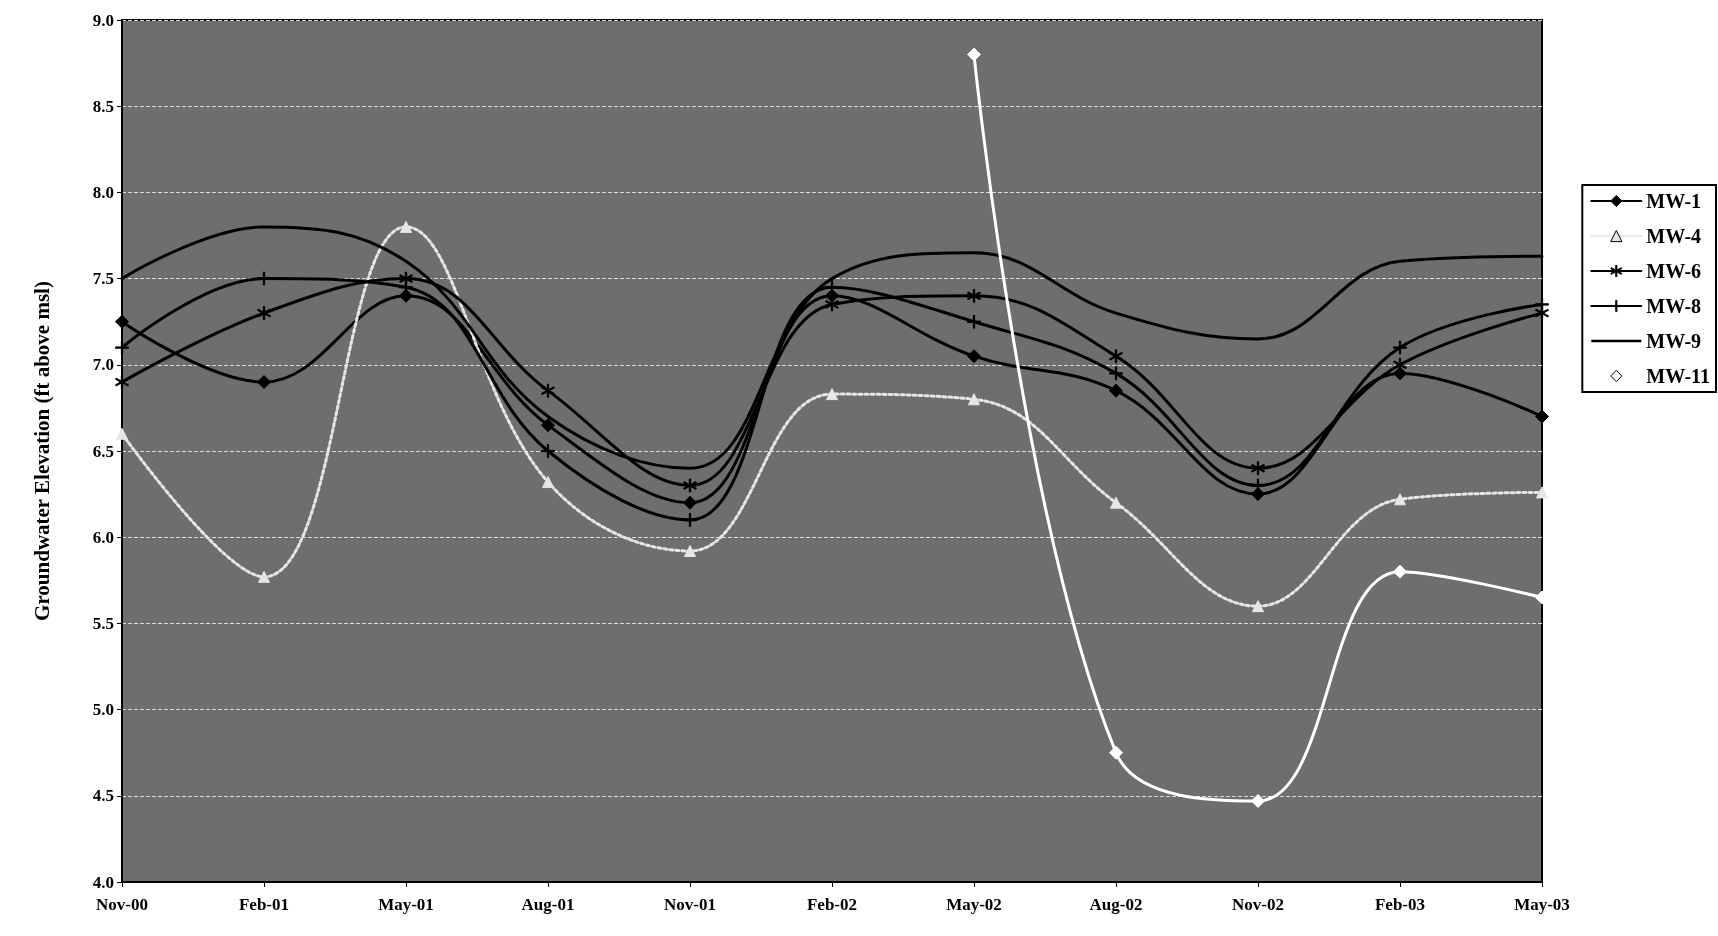 The height and width of the screenshot is (936, 1718). I want to click on x-tick-label: Nov-01, so click(690, 904).